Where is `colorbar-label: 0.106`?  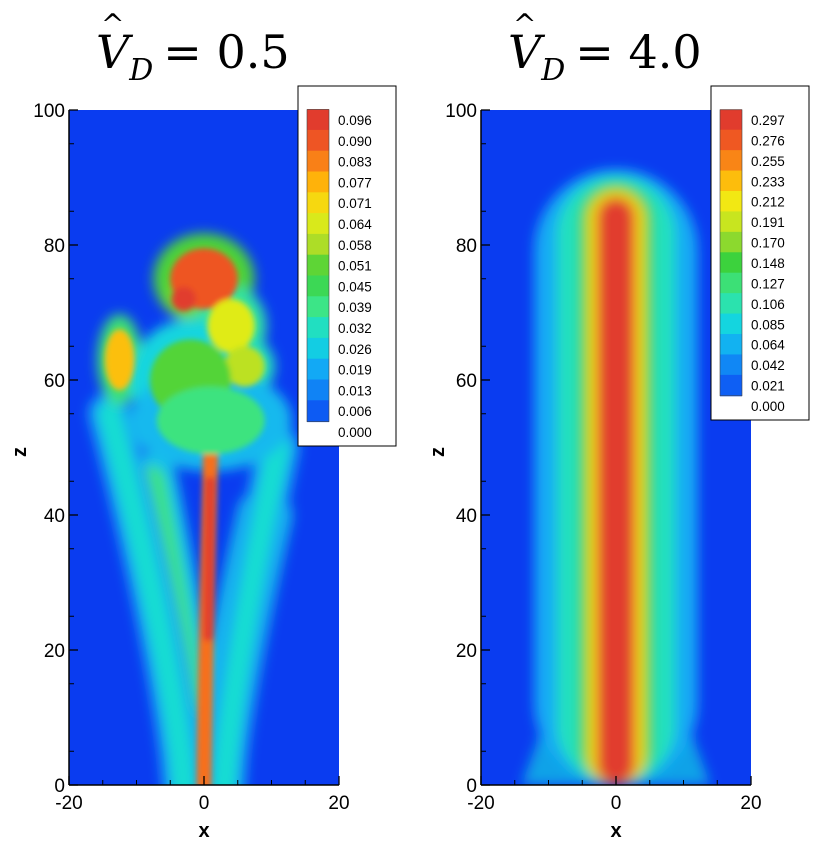
colorbar-label: 0.106 is located at coordinates (768, 304).